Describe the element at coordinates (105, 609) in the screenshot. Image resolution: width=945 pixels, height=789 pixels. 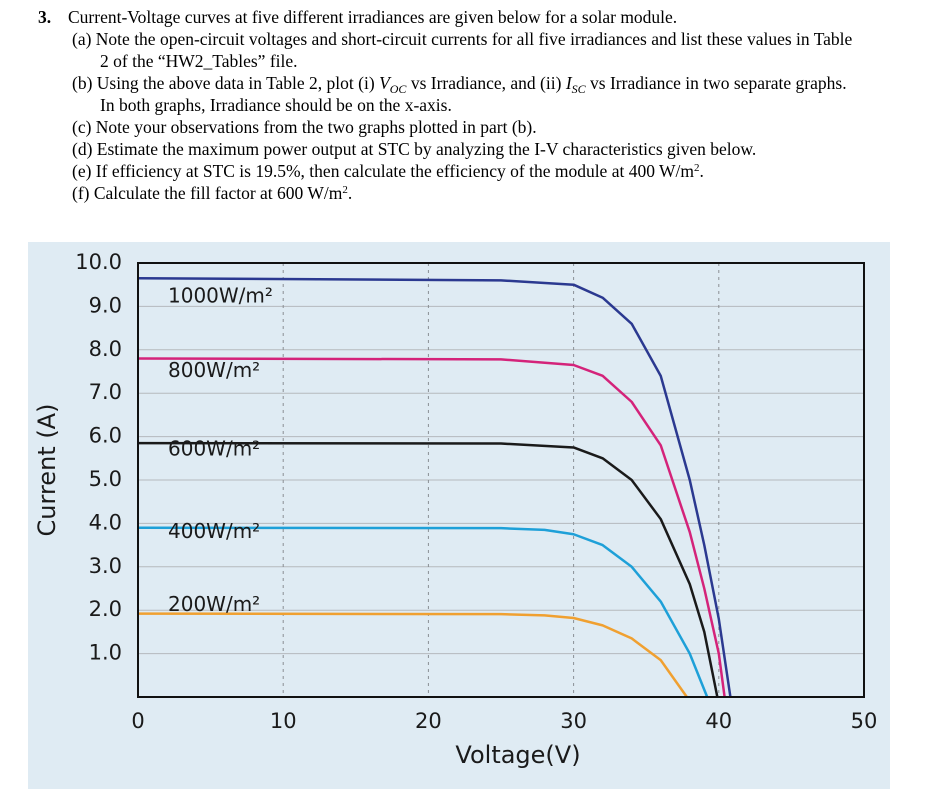
I see `y-tick-label: 2.0` at that location.